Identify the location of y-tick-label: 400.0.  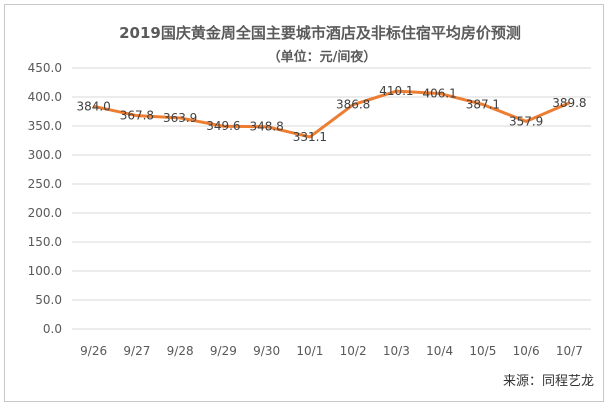
(45, 97).